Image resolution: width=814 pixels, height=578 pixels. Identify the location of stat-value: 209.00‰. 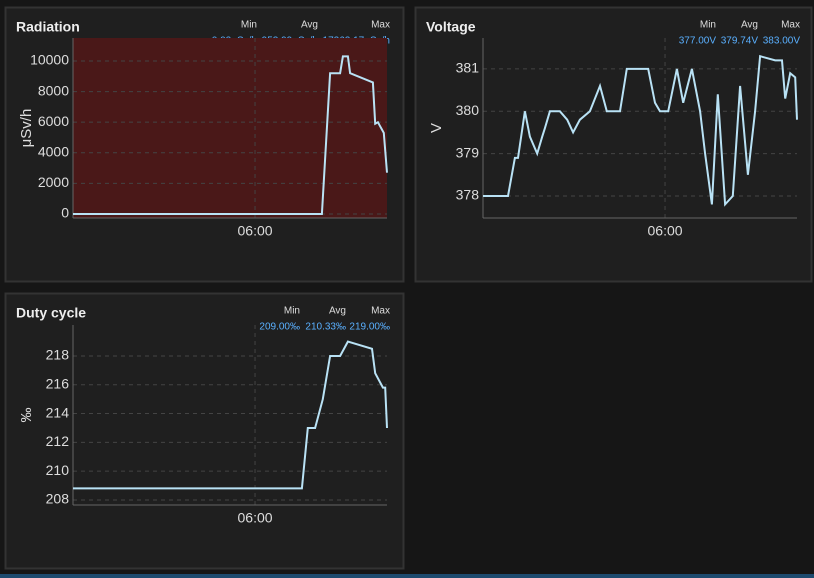
(279, 327).